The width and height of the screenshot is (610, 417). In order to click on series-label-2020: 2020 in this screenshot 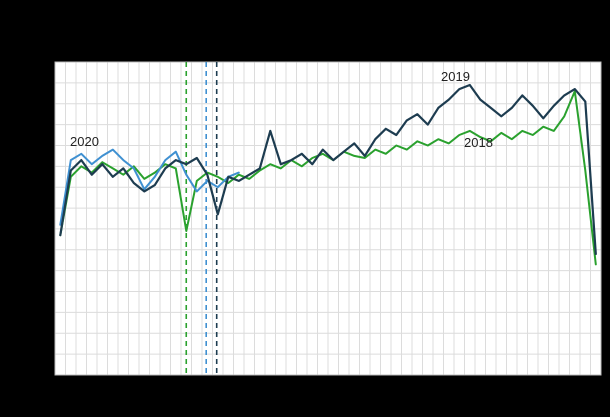, I will do `click(84, 141)`.